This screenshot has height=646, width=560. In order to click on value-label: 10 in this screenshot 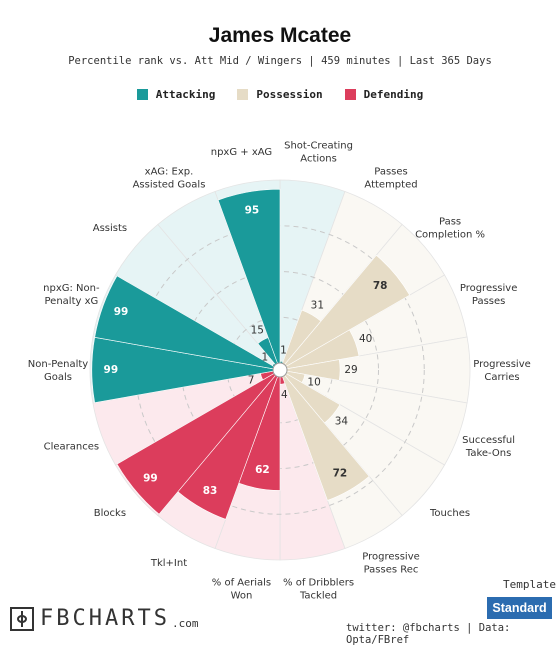, I will do `click(313, 382)`.